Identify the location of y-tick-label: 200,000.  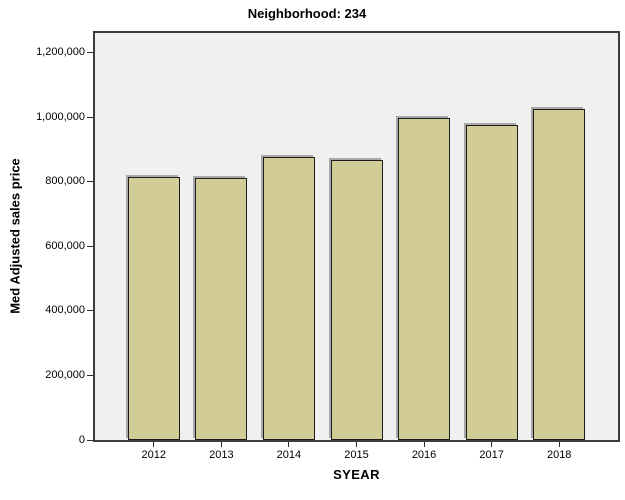
(65, 374).